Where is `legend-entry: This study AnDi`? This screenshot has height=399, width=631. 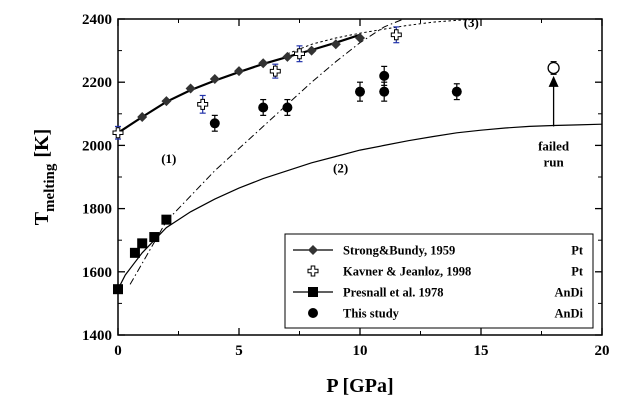
legend-entry: This study AnDi is located at coordinates (446, 314).